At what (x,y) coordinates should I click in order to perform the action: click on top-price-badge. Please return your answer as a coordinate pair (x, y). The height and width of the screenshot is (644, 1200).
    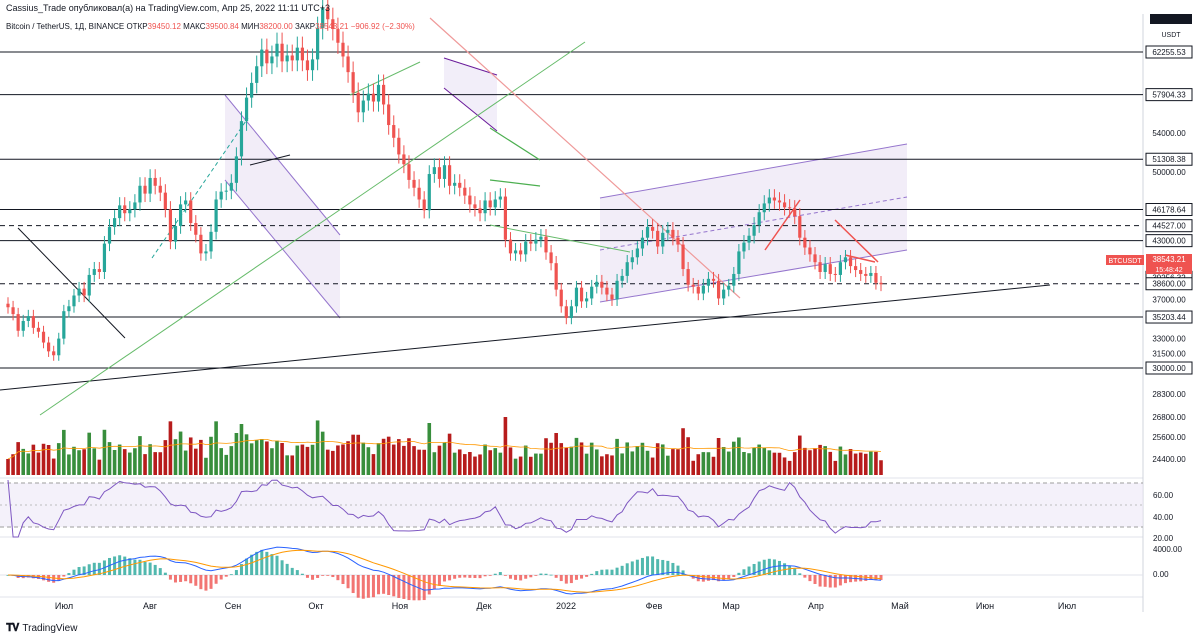
    Looking at the image, I should click on (1171, 19).